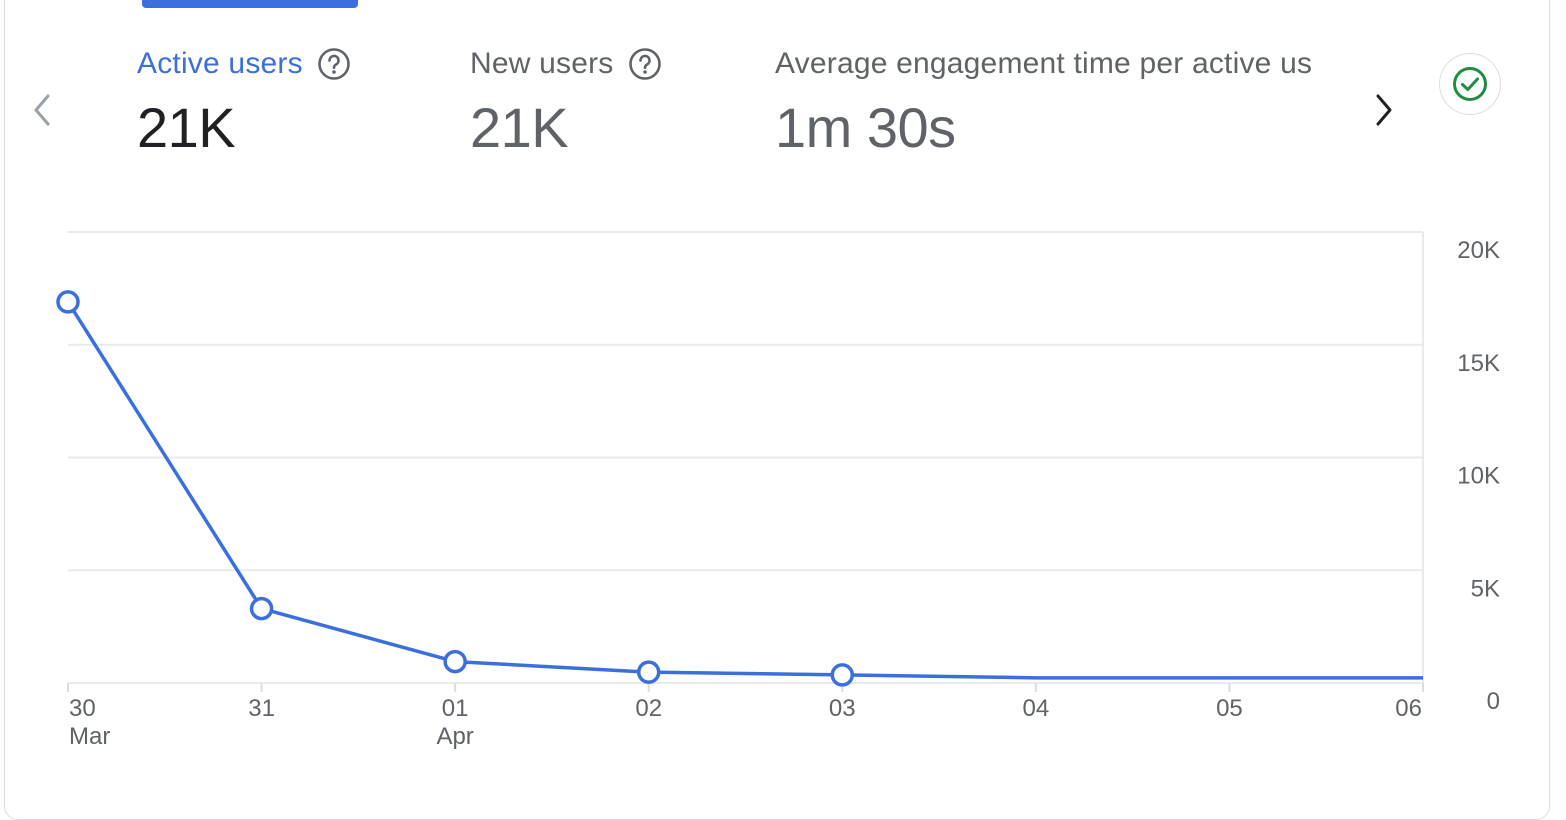 This screenshot has width=1566, height=820. I want to click on y-tick-label: 15K, so click(1478, 363).